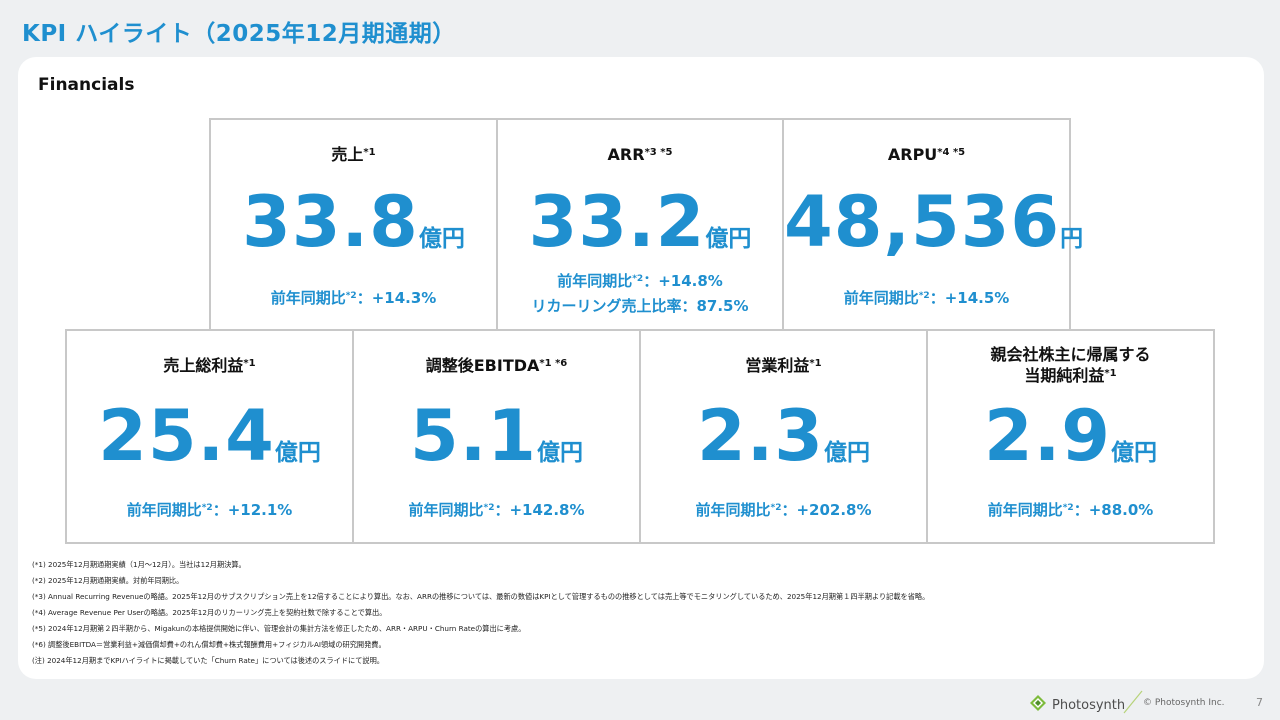 The width and height of the screenshot is (1280, 720). Describe the element at coordinates (1133, 702) in the screenshot. I see `footer-divider` at that location.